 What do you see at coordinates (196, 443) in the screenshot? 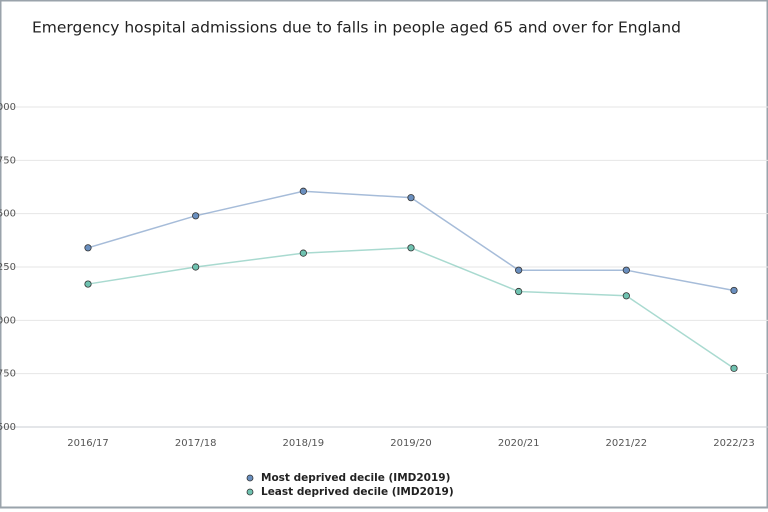
I see `x-tick-label: 2017/18` at bounding box center [196, 443].